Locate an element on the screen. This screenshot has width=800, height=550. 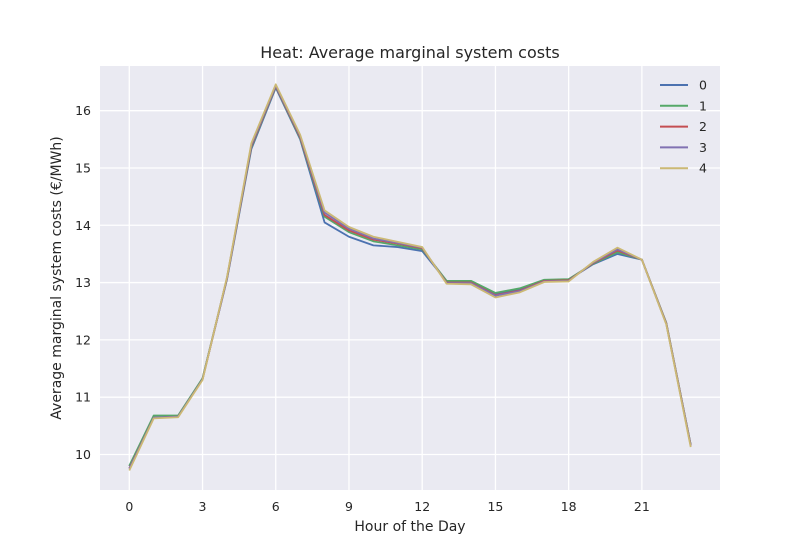
x-tick-label: 3 is located at coordinates (203, 506).